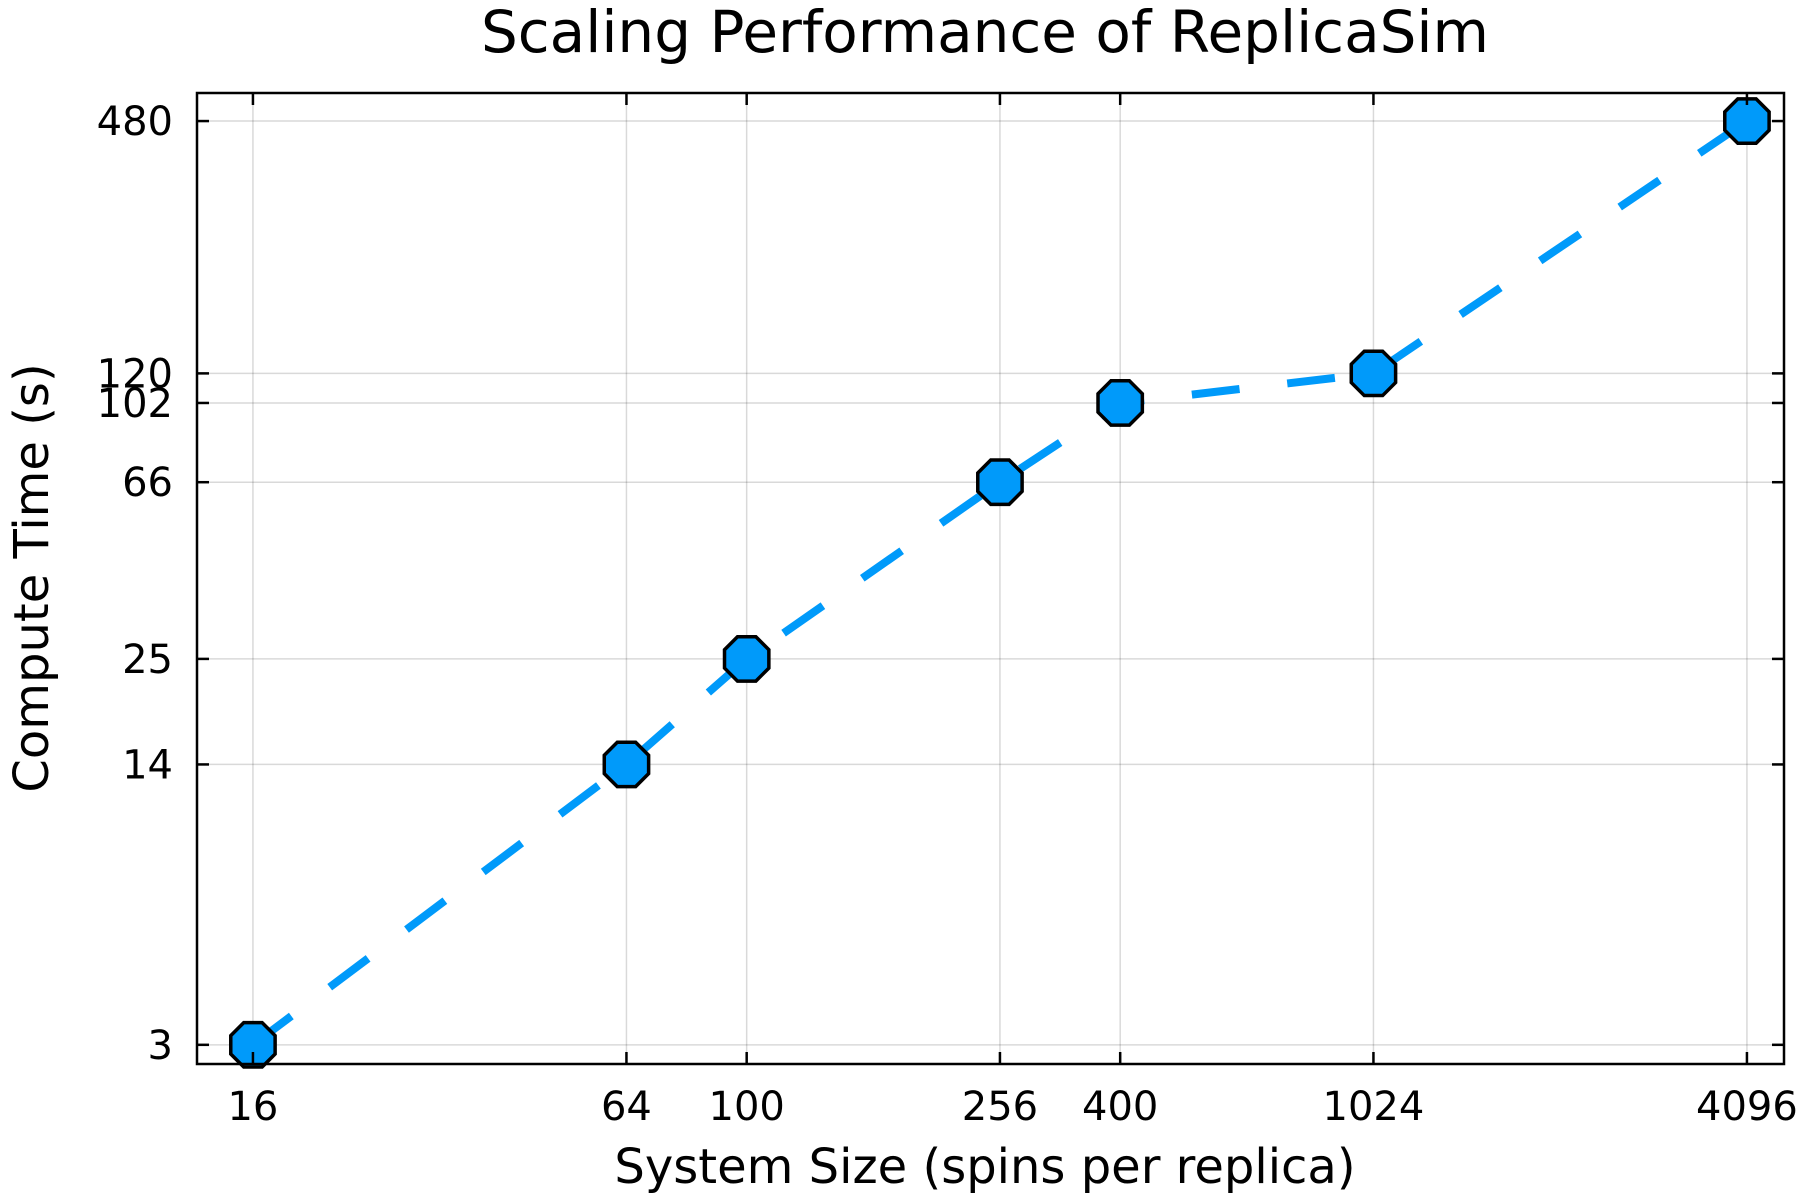 The image size is (1800, 1200). I want to click on y-tick-label: 120, so click(135, 374).